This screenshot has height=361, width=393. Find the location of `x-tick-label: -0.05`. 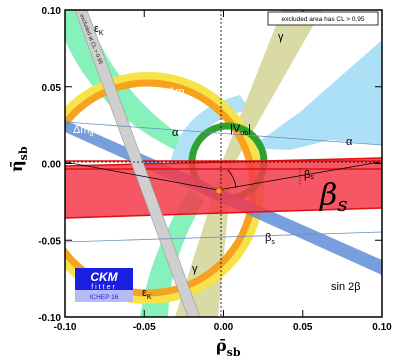

x-tick-label: -0.05 is located at coordinates (144, 327).